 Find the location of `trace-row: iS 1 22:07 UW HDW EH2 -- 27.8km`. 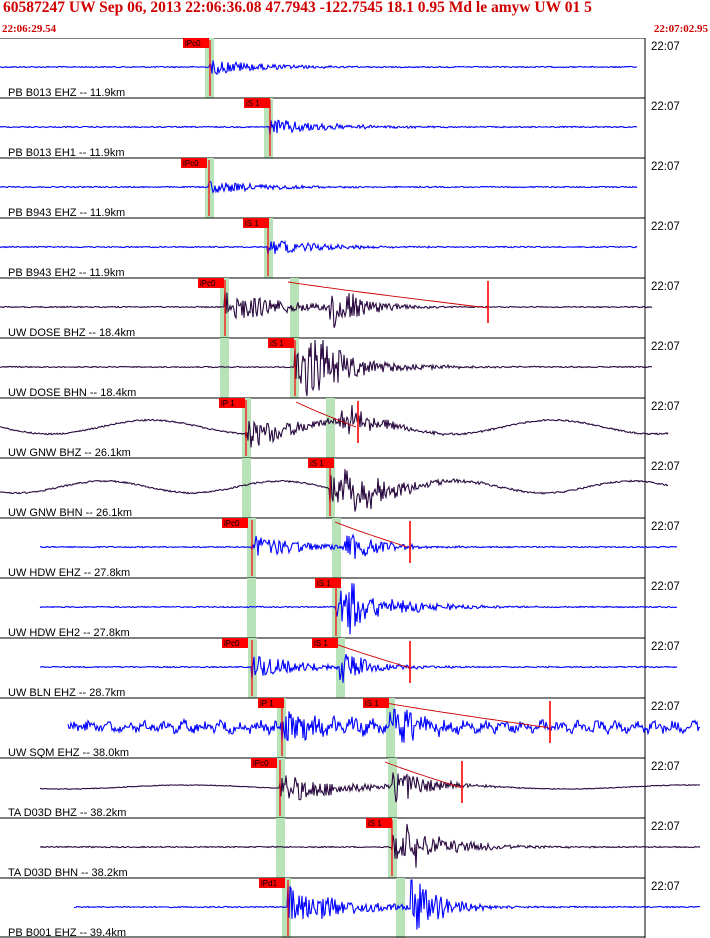

trace-row: iS 1 22:07 UW HDW EH2 -- 27.8km is located at coordinates (340, 608).